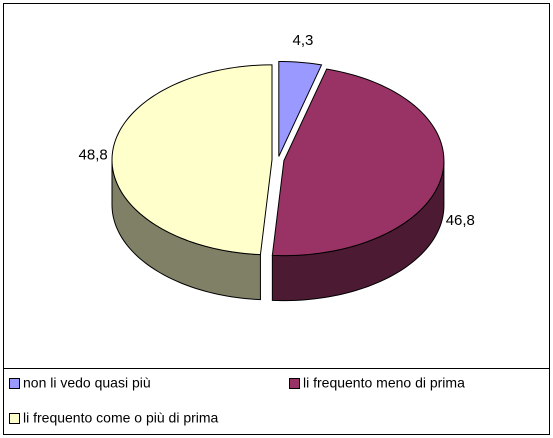 The width and height of the screenshot is (553, 438). What do you see at coordinates (303, 40) in the screenshot?
I see `data-label: 4,3` at bounding box center [303, 40].